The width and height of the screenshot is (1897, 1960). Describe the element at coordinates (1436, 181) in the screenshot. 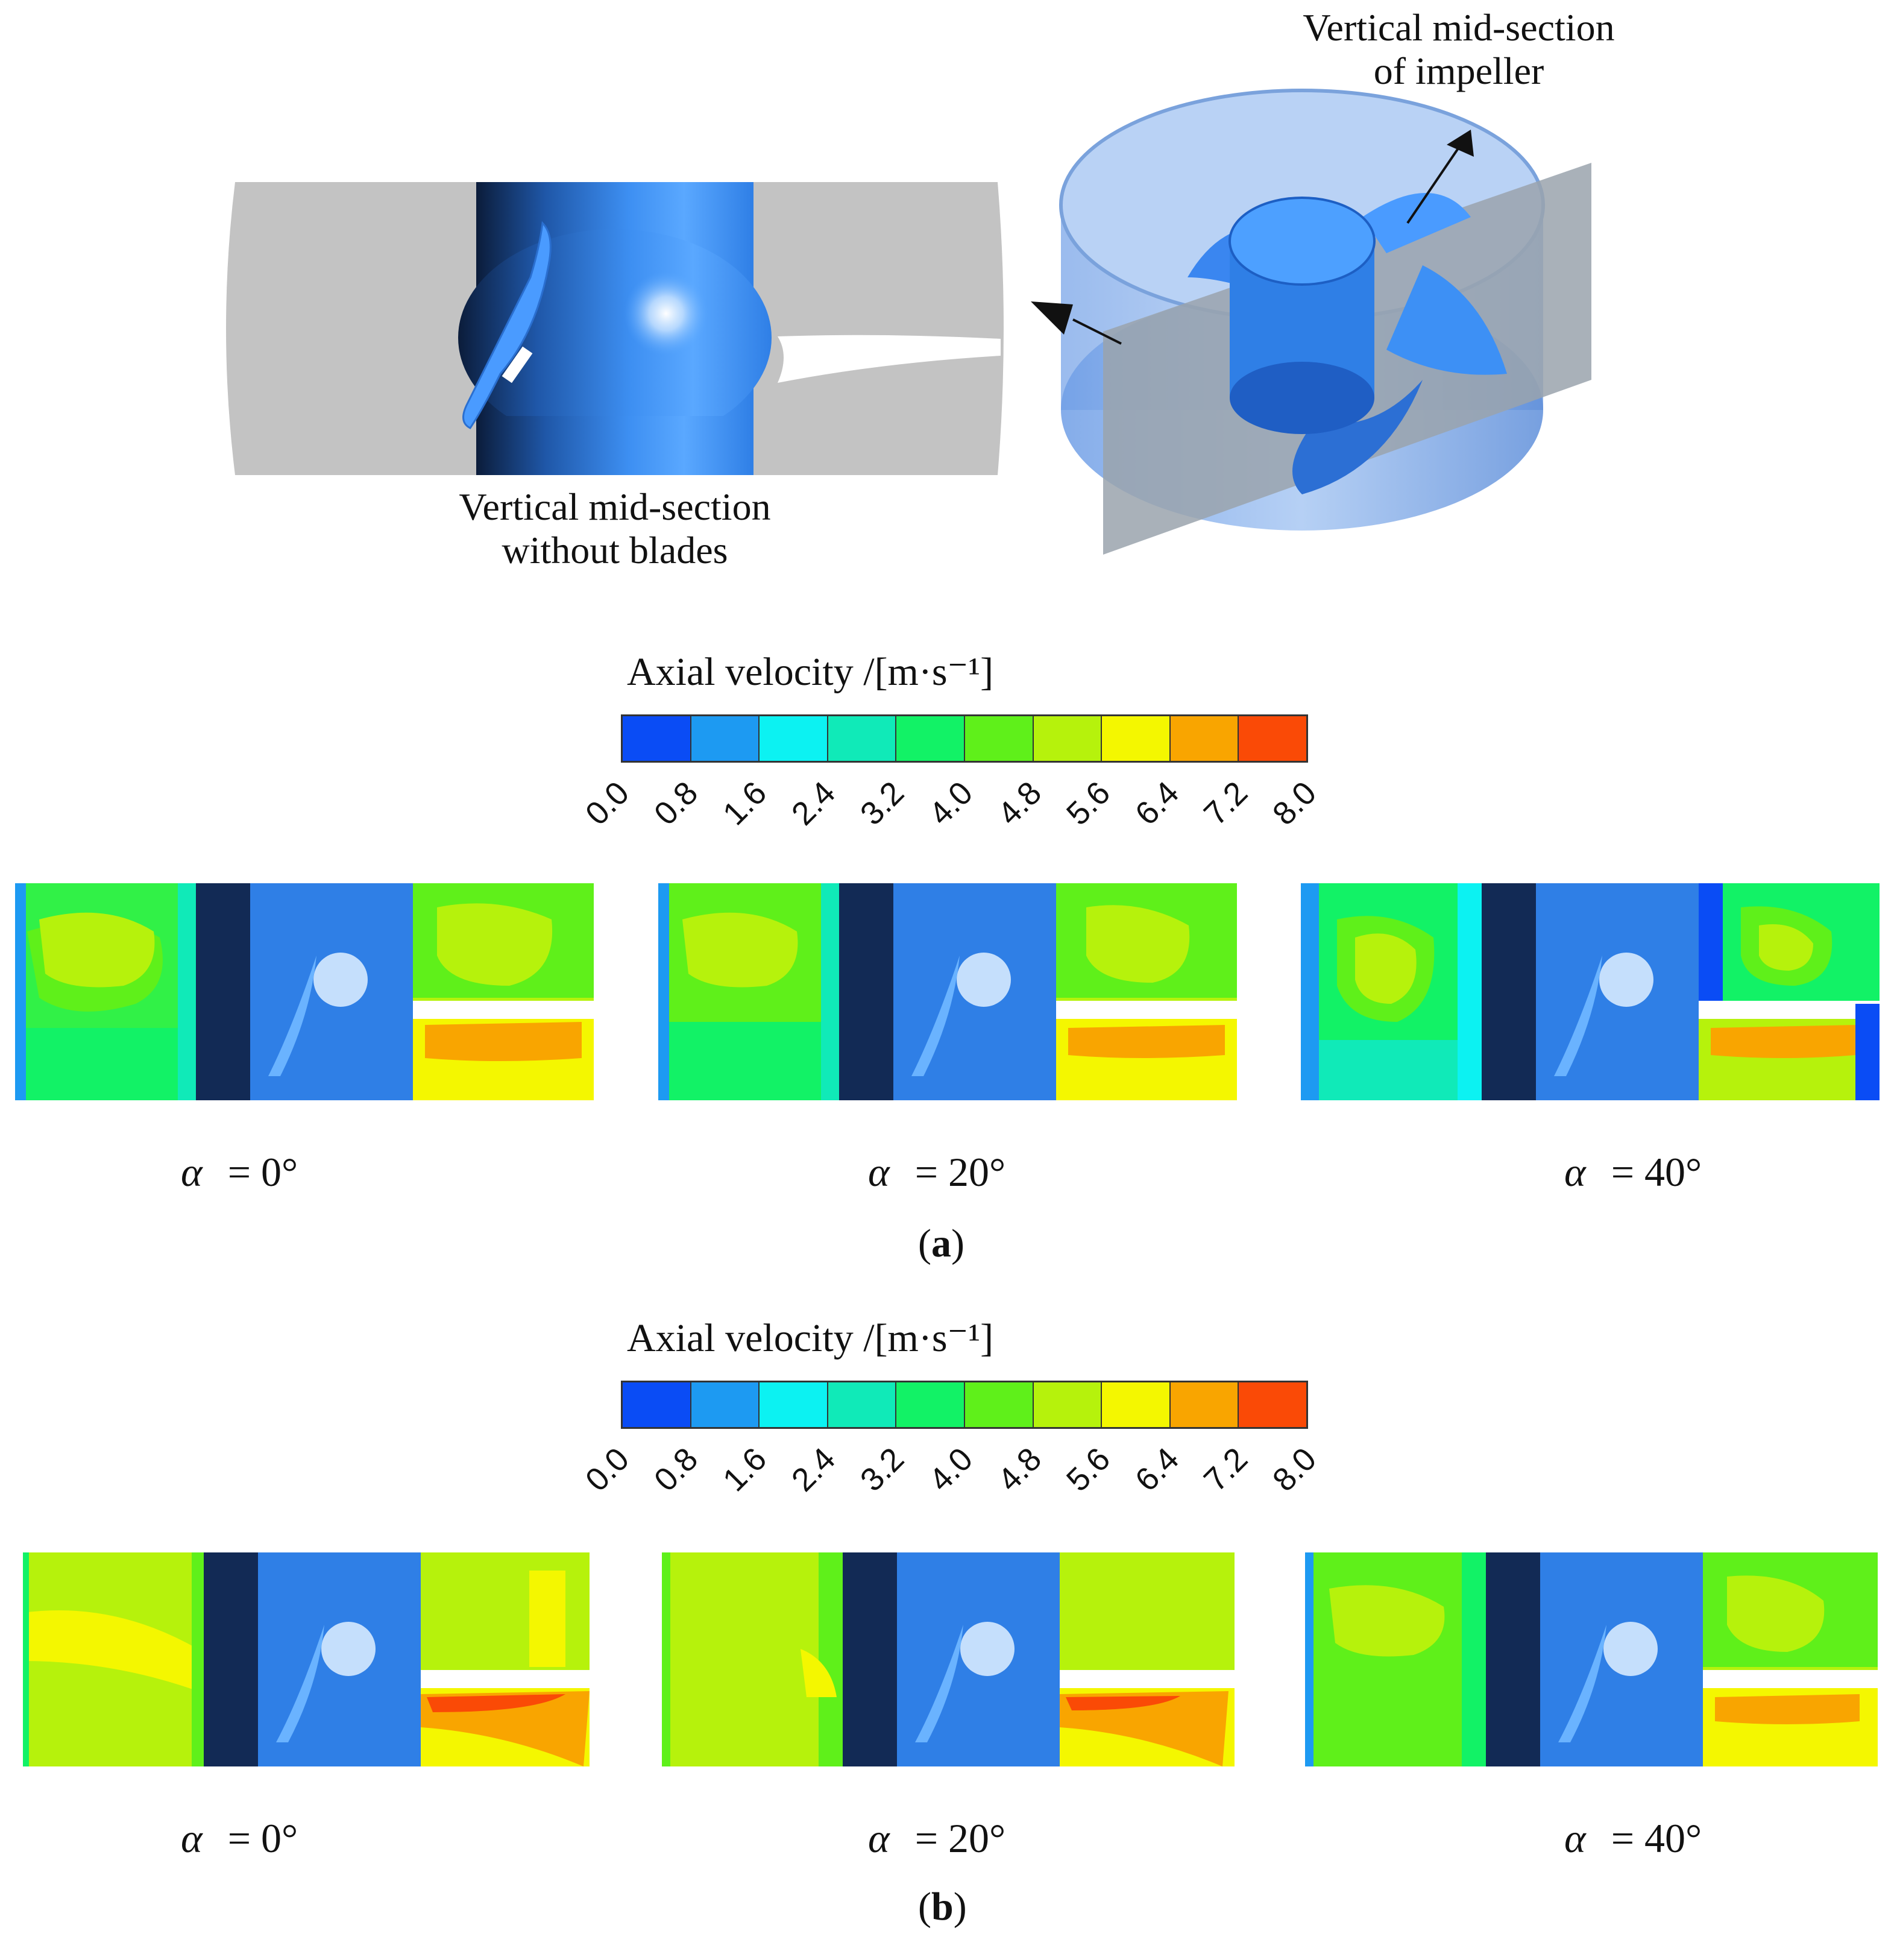

I see `arrow-to-impeller` at that location.